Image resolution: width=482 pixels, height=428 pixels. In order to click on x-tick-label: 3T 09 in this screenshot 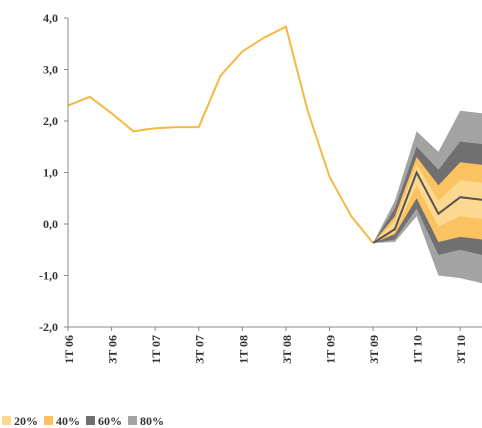, I will do `click(374, 349)`.